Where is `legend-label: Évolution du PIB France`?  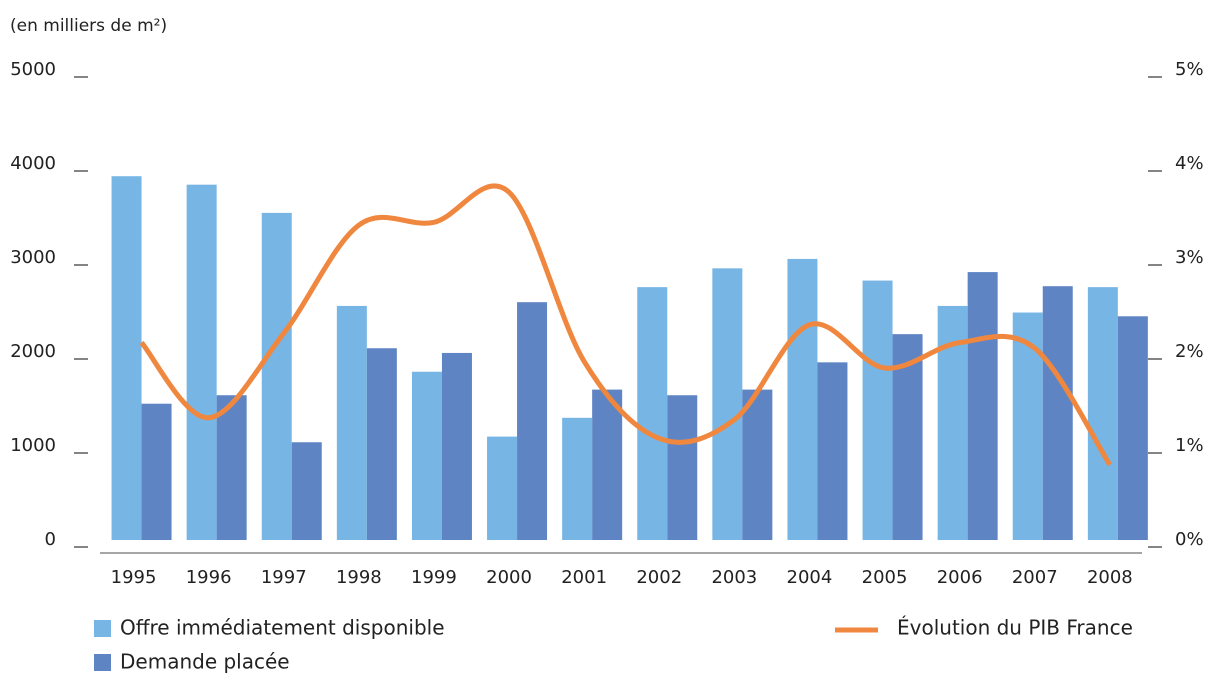
legend-label: Évolution du PIB France is located at coordinates (1015, 628).